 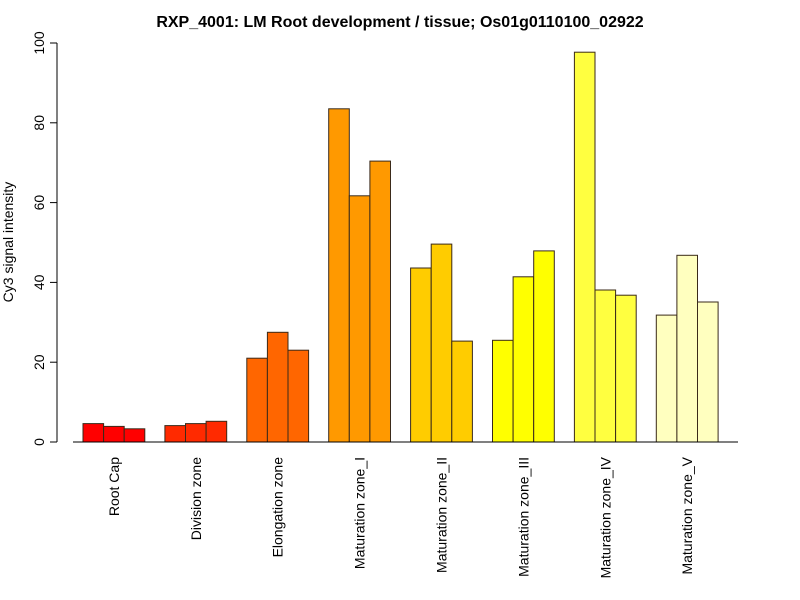 I want to click on x-tick-label: Maturation zone_V, so click(x=687, y=515).